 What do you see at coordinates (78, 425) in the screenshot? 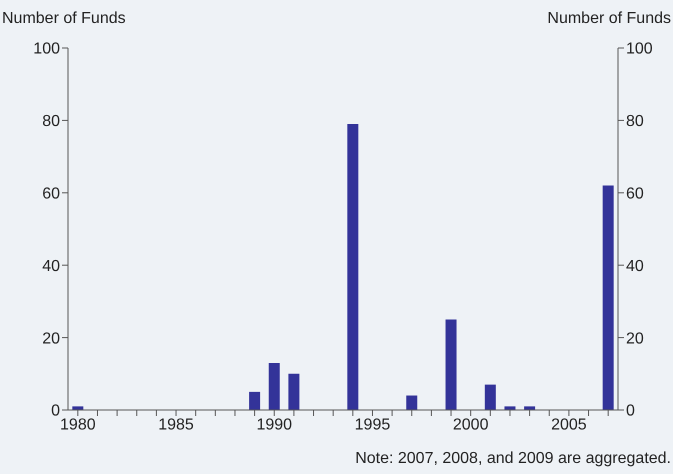
I see `x-tick-label: 1980` at bounding box center [78, 425].